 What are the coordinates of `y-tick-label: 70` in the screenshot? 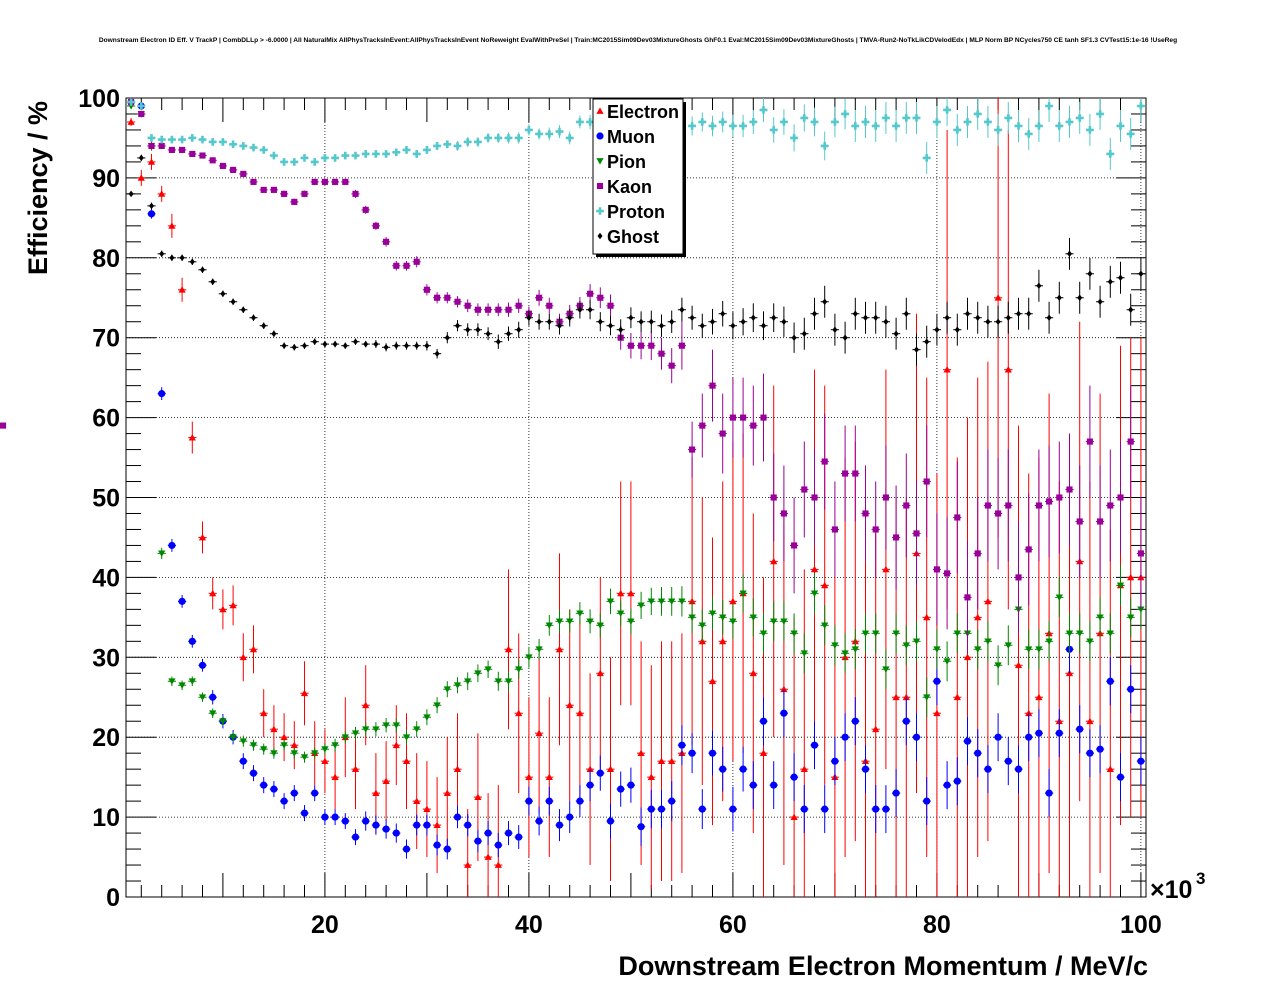 It's located at (106, 339).